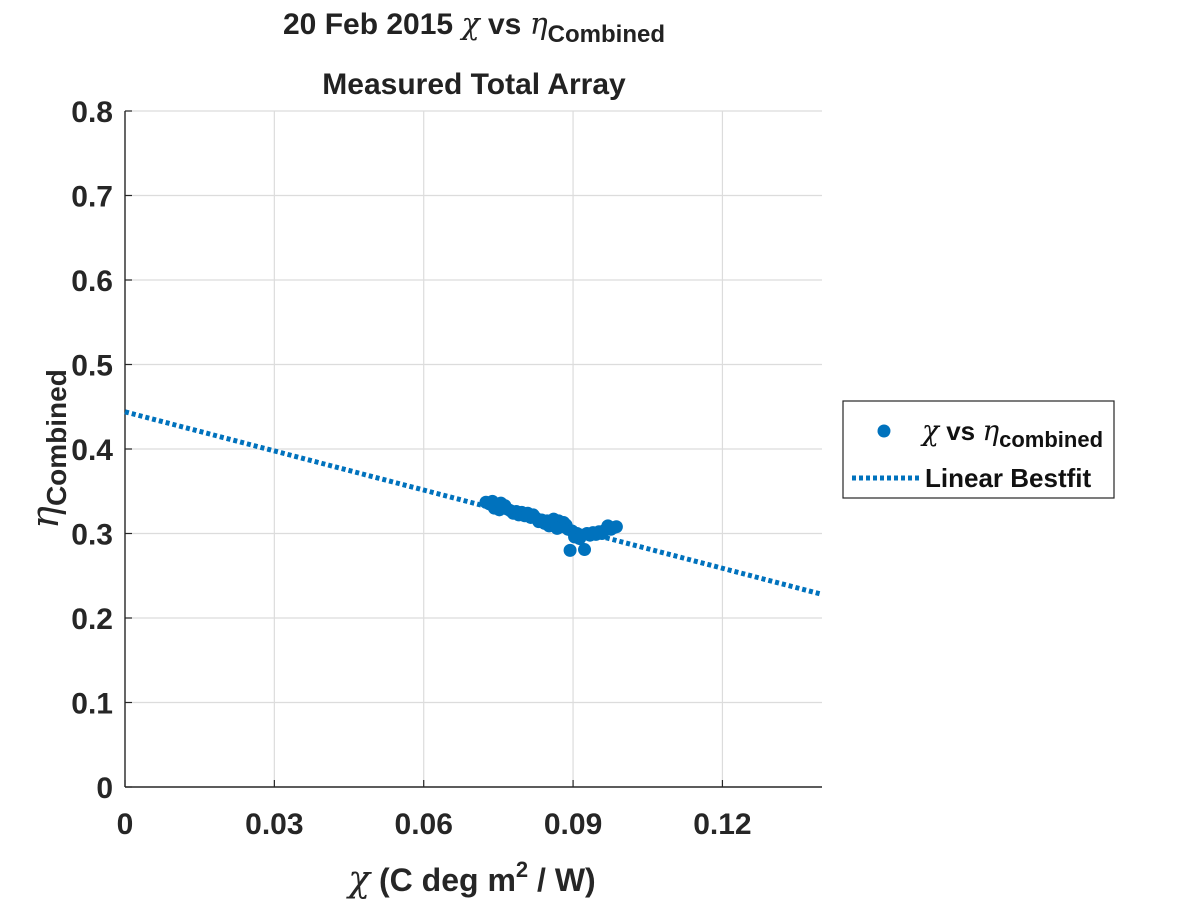 Image resolution: width=1200 pixels, height=900 pixels. I want to click on legend-label-line: Linear Bestfit, so click(1008, 478).